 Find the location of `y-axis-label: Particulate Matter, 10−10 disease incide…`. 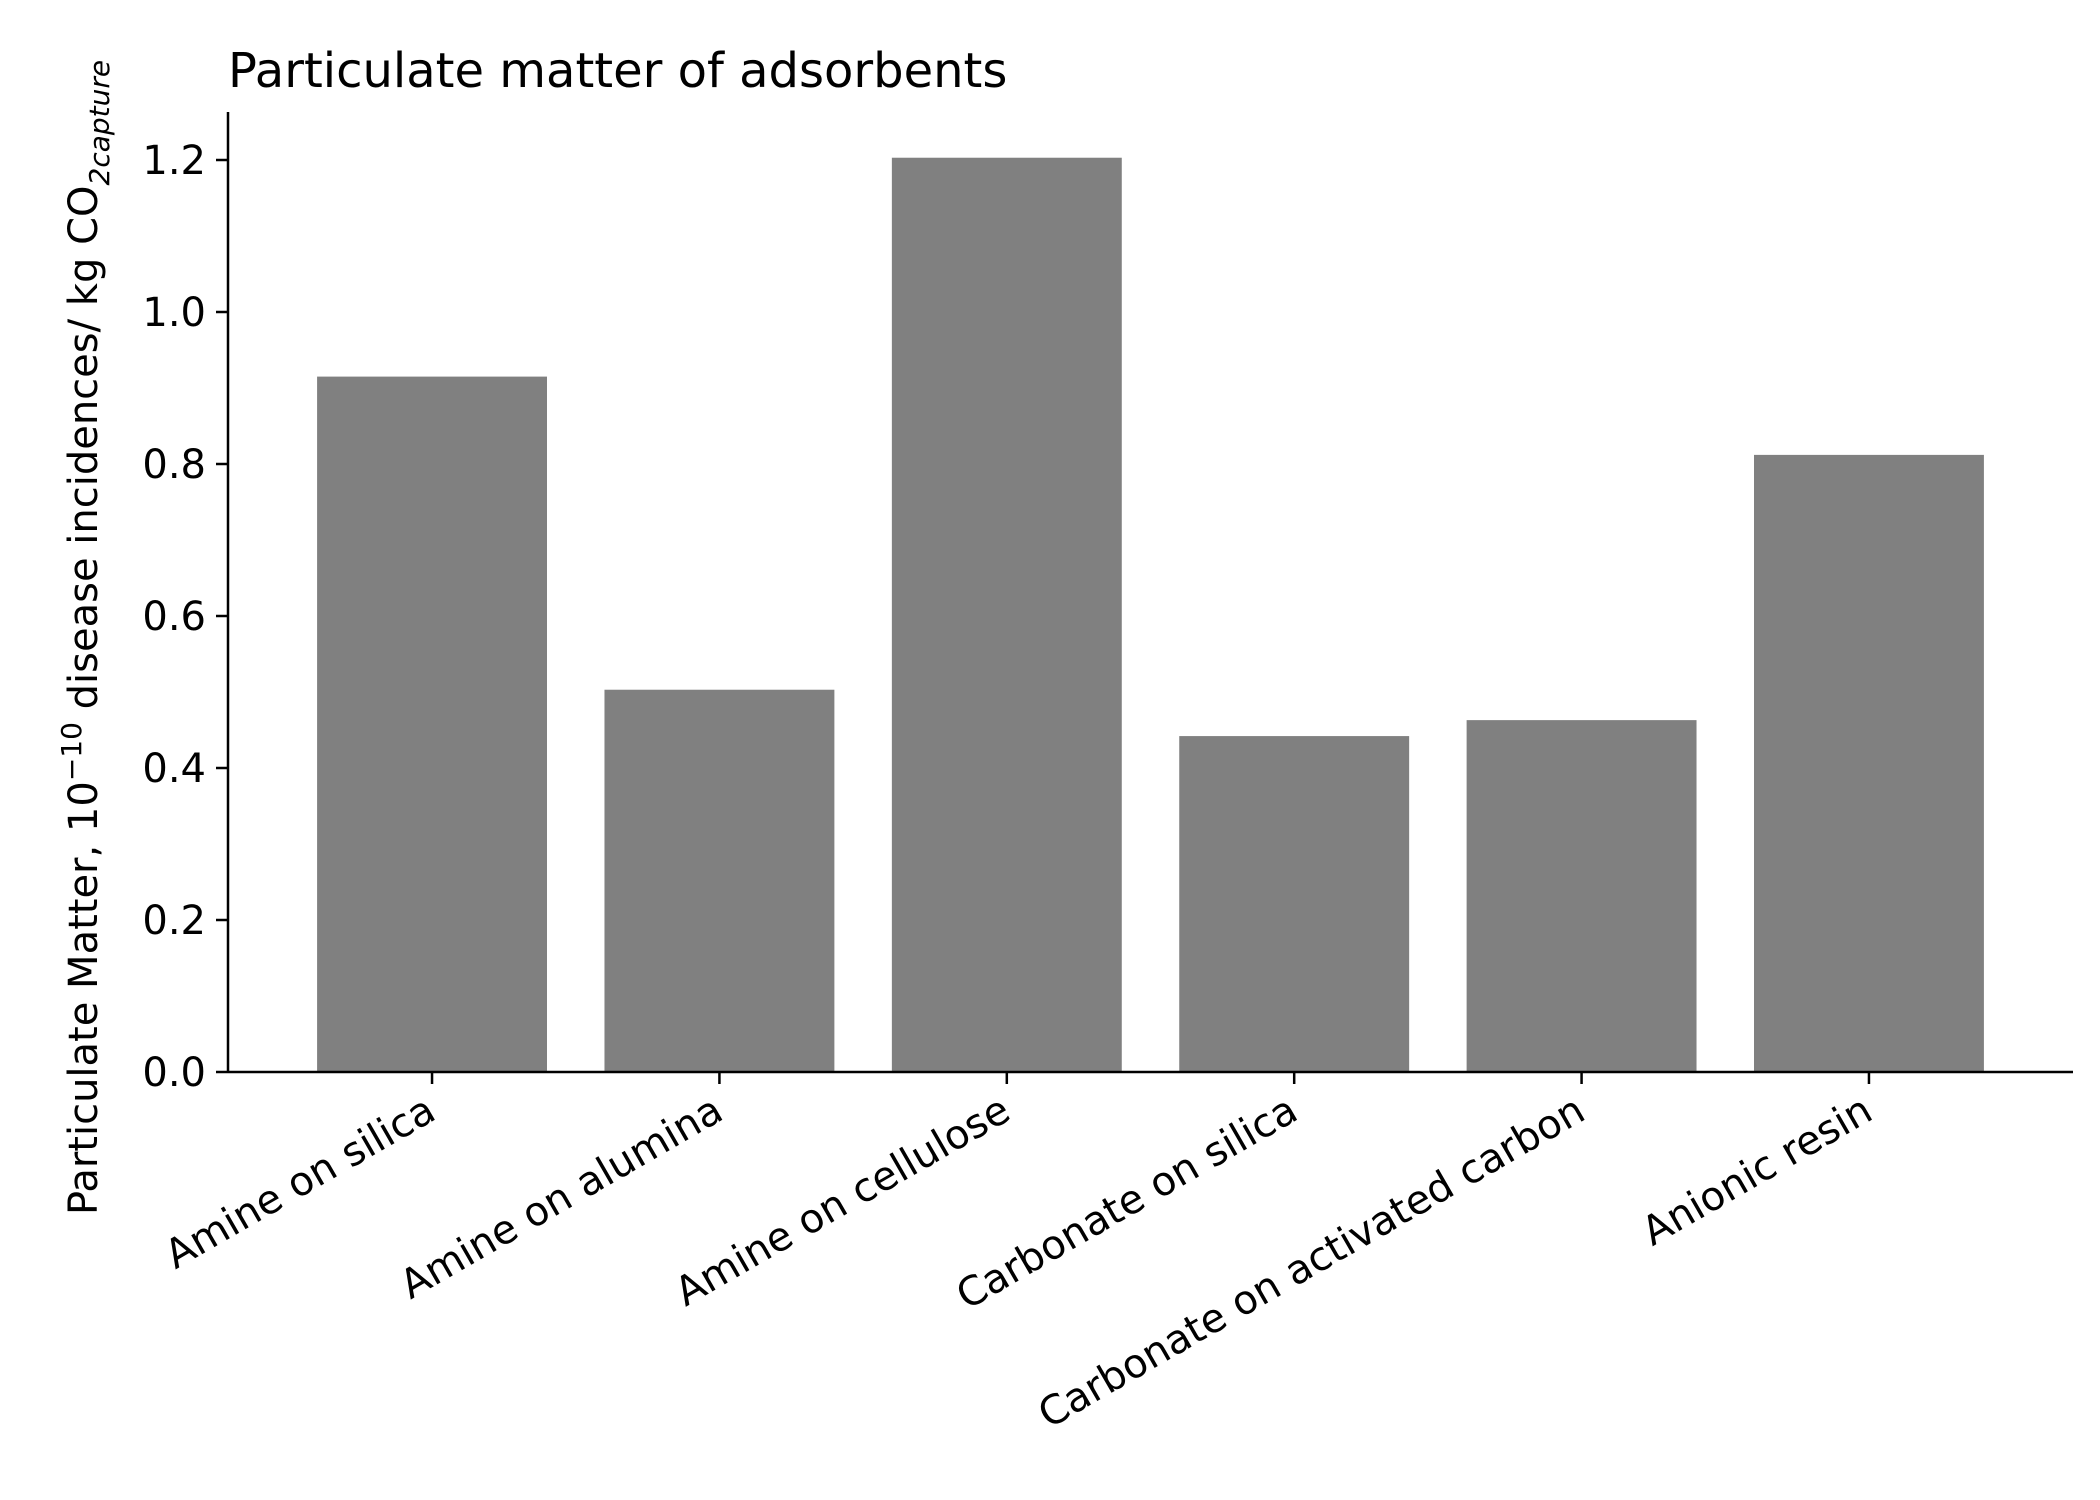

y-axis-label: Particulate Matter, 10−10 disease incide… is located at coordinates (85, 637).